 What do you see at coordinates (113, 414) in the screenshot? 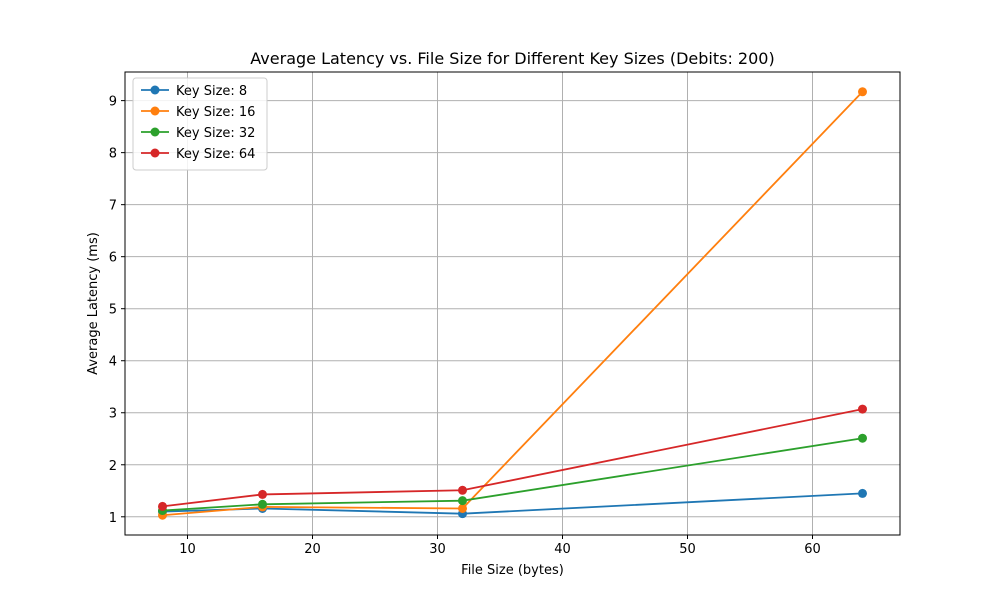
I see `y-tick-label: 3` at bounding box center [113, 414].